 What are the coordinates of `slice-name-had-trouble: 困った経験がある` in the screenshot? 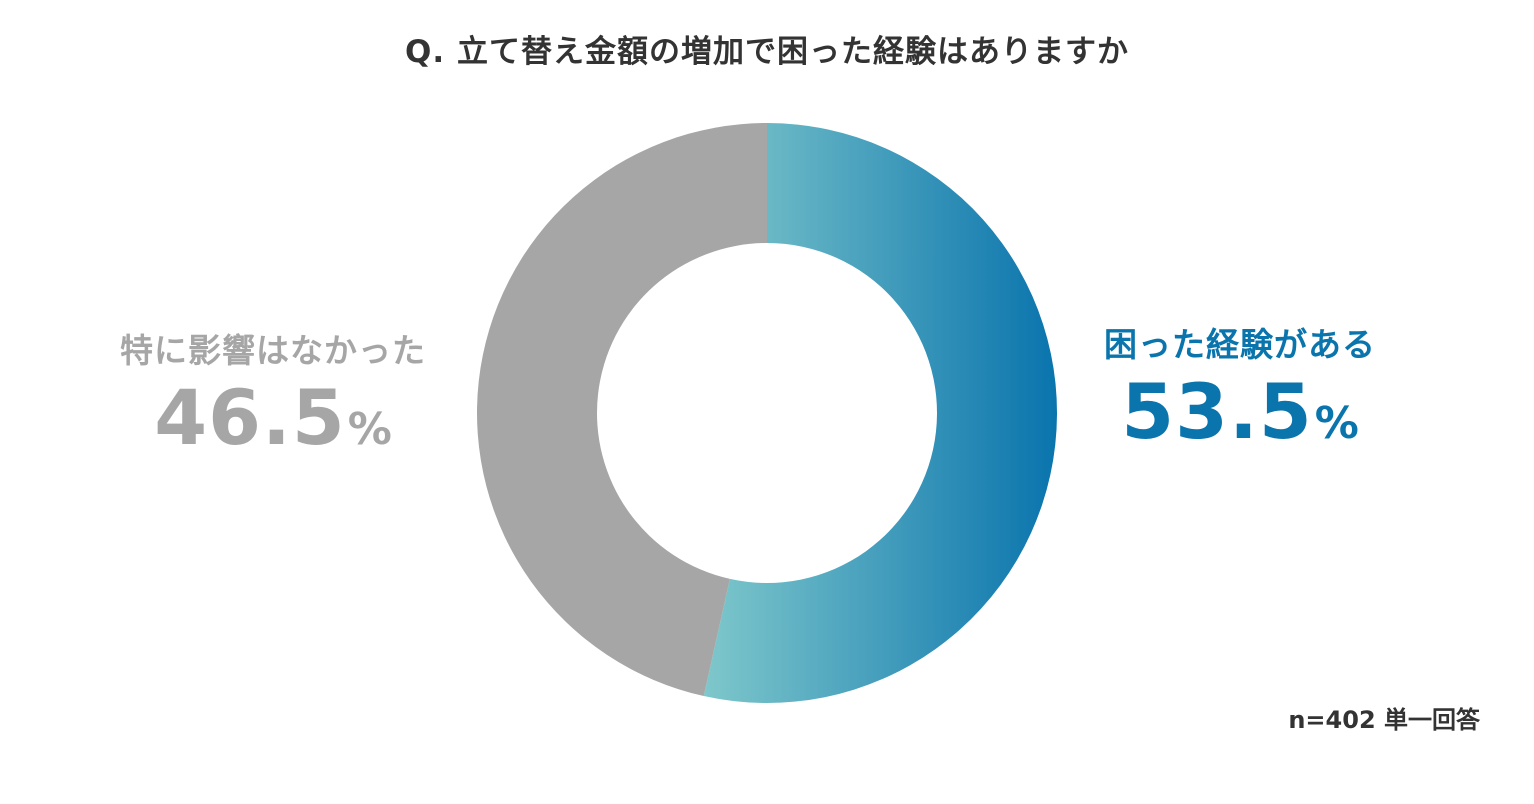 It's located at (1240, 344).